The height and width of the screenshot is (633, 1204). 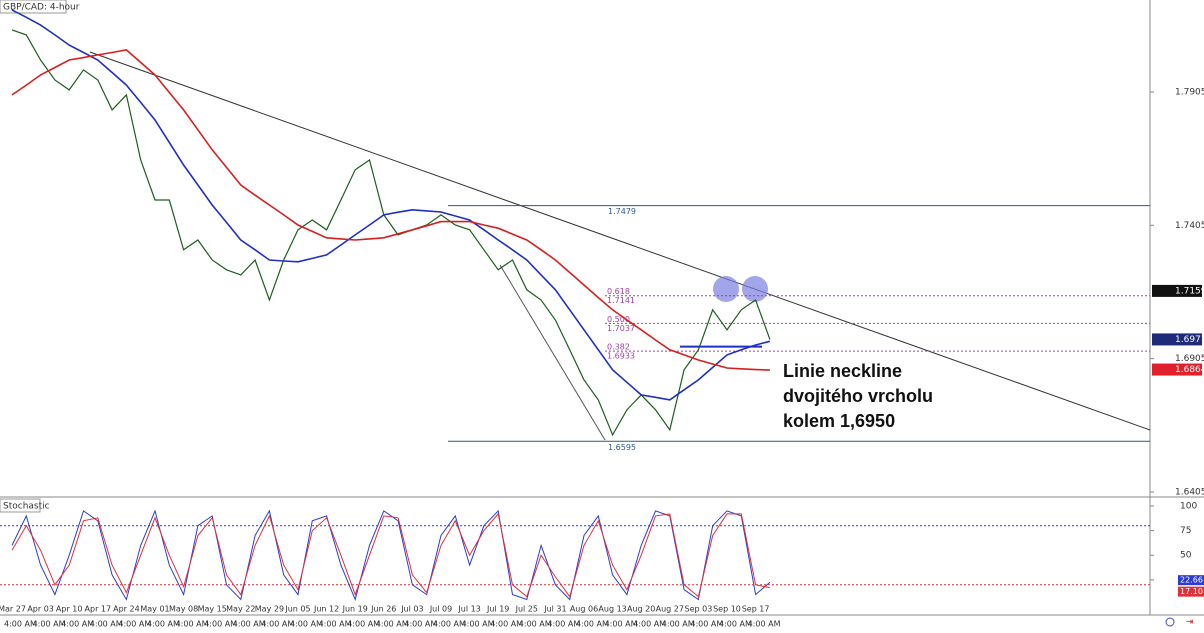 I want to click on price-badge-label: 1.7159, so click(x=1189, y=291).